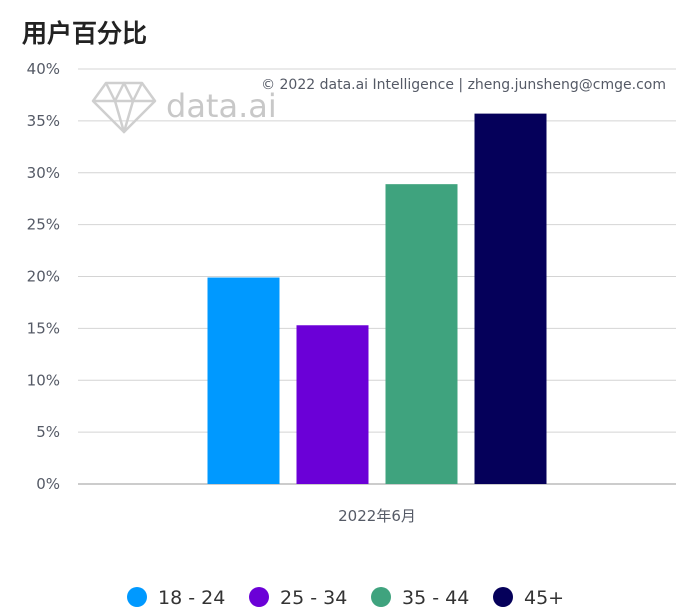 The height and width of the screenshot is (613, 700). I want to click on legend-item: 18 - 24, so click(176, 598).